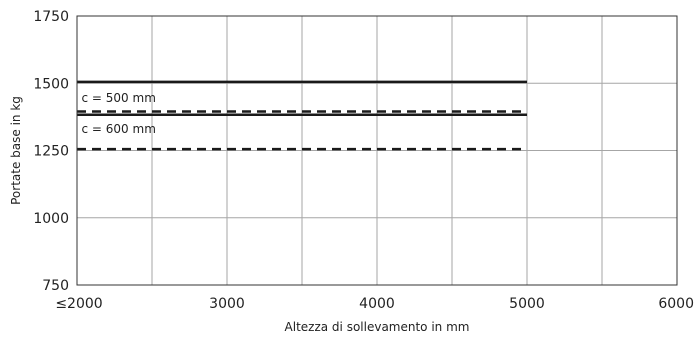  Describe the element at coordinates (51, 152) in the screenshot. I see `y-tick-label: 1250` at that location.